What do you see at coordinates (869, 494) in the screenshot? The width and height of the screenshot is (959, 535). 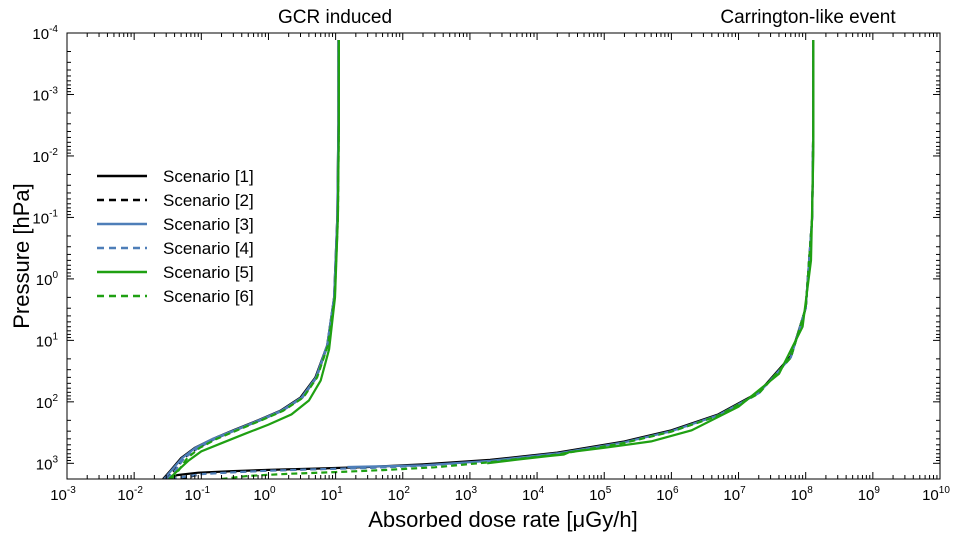 I see `x-tick-label: 10⁹` at bounding box center [869, 494].